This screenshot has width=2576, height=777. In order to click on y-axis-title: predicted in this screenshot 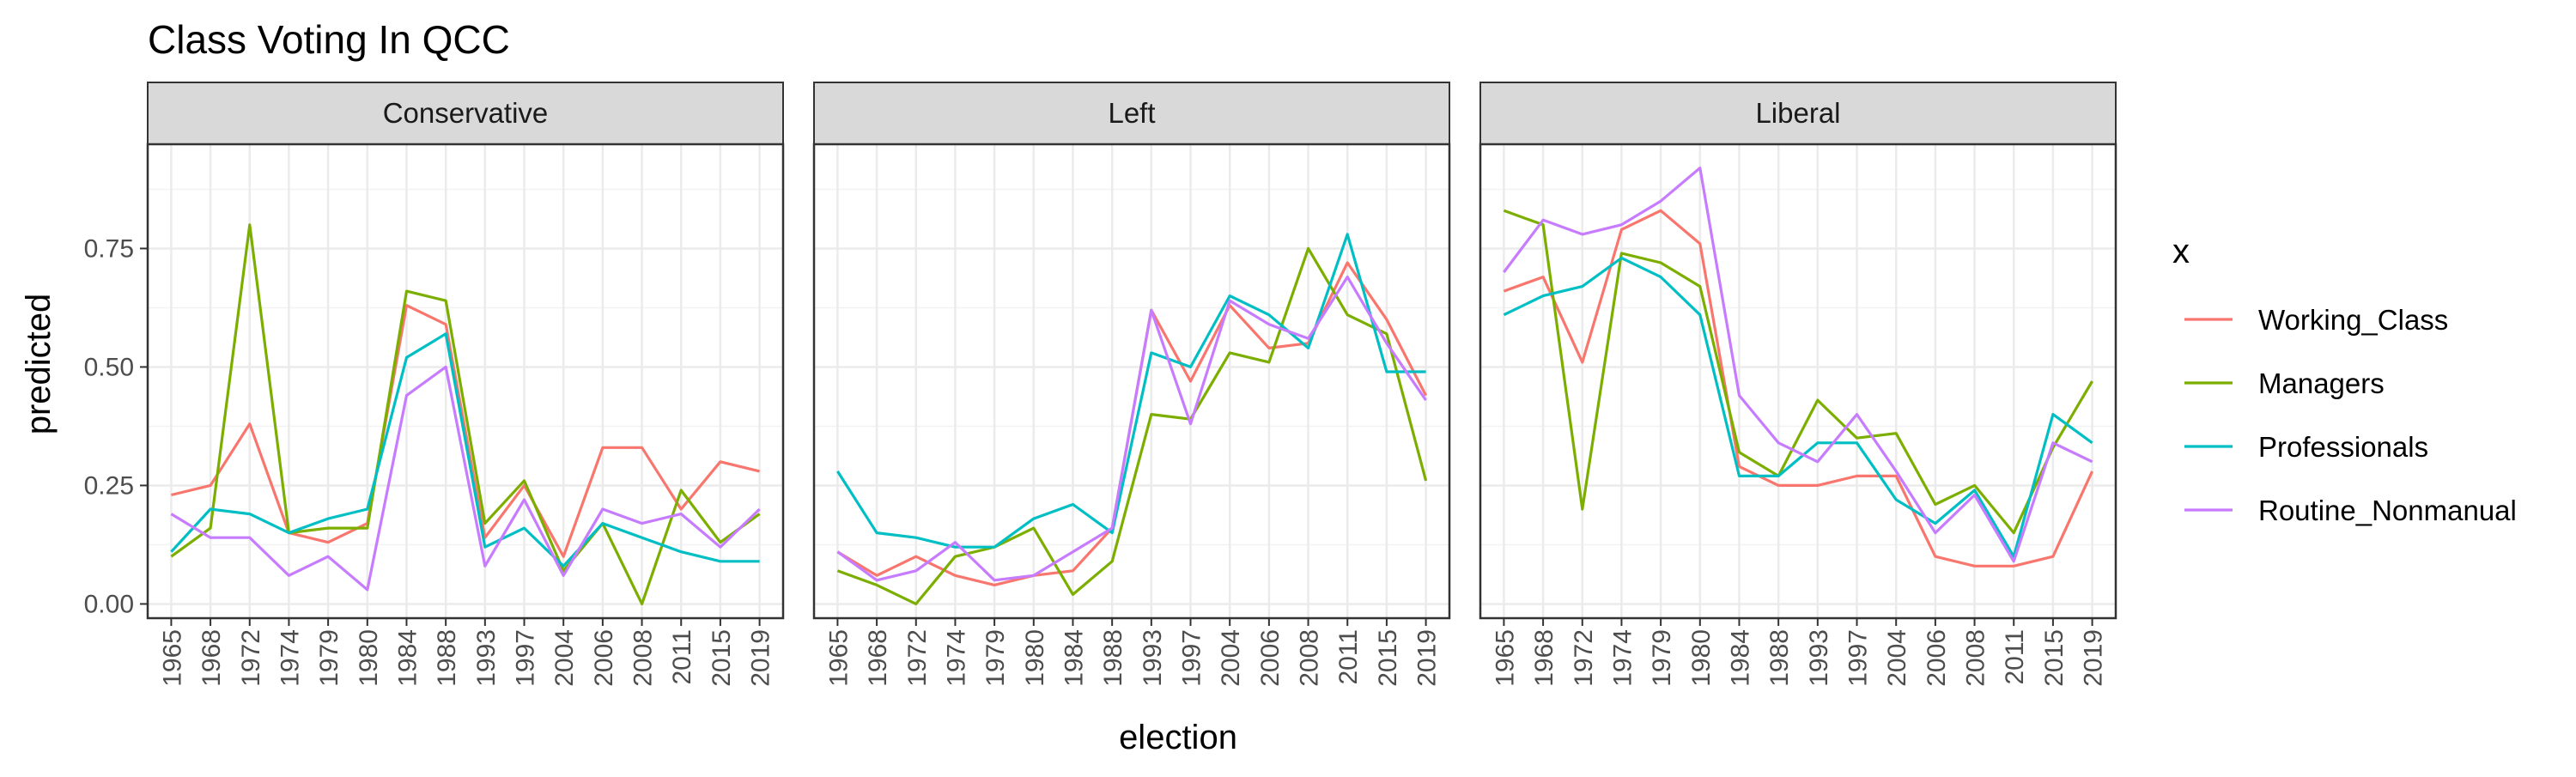, I will do `click(39, 364)`.